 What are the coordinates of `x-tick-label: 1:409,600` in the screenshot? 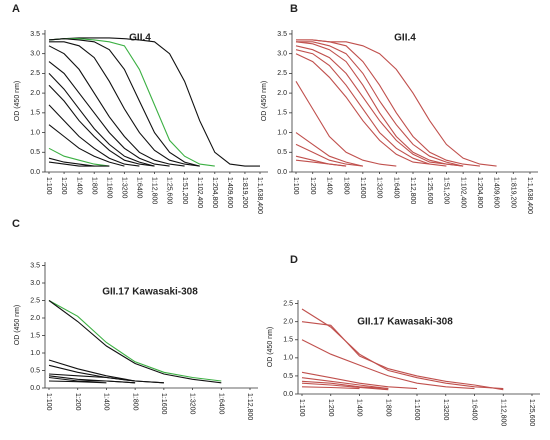 It's located at (229, 192).